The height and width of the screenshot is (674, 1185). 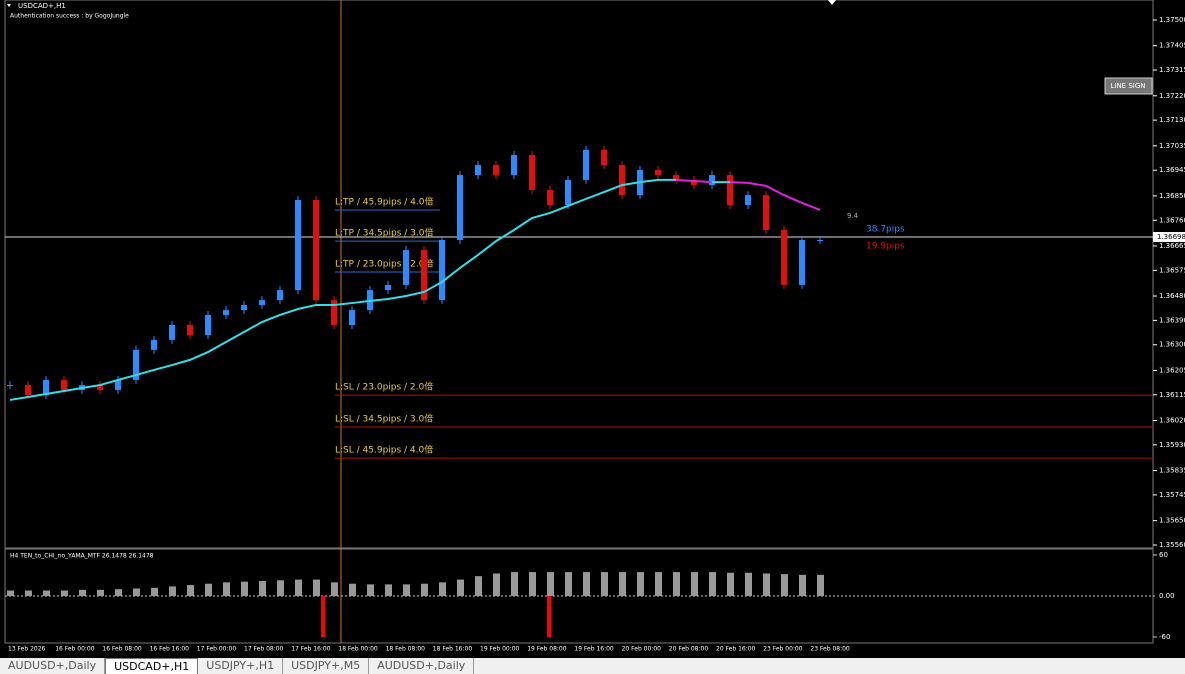 What do you see at coordinates (122, 649) in the screenshot?
I see `x-tick-label: 16 Feb 08:00` at bounding box center [122, 649].